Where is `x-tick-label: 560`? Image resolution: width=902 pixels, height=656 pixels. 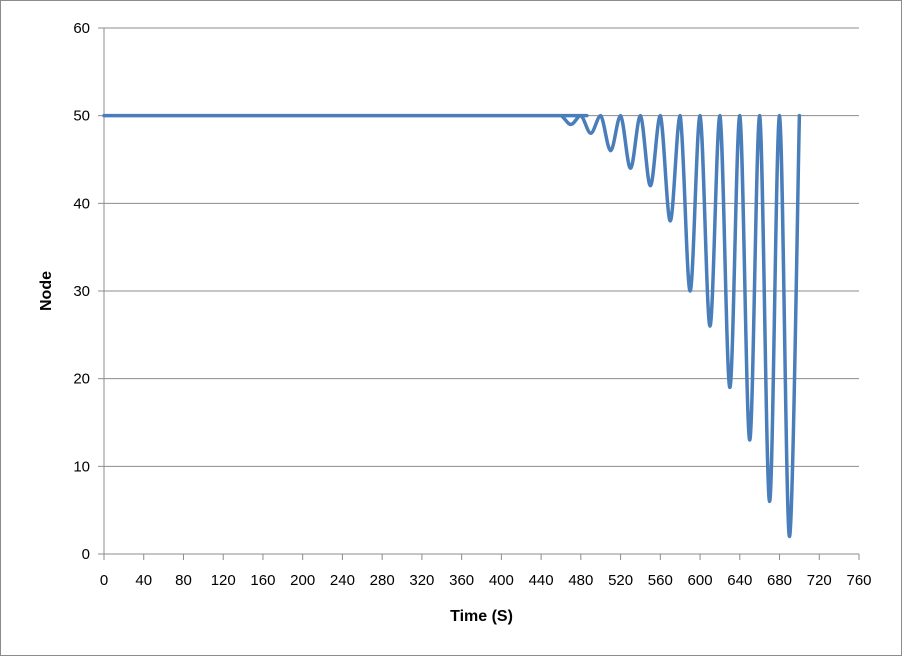
x-tick-label: 560 is located at coordinates (660, 580).